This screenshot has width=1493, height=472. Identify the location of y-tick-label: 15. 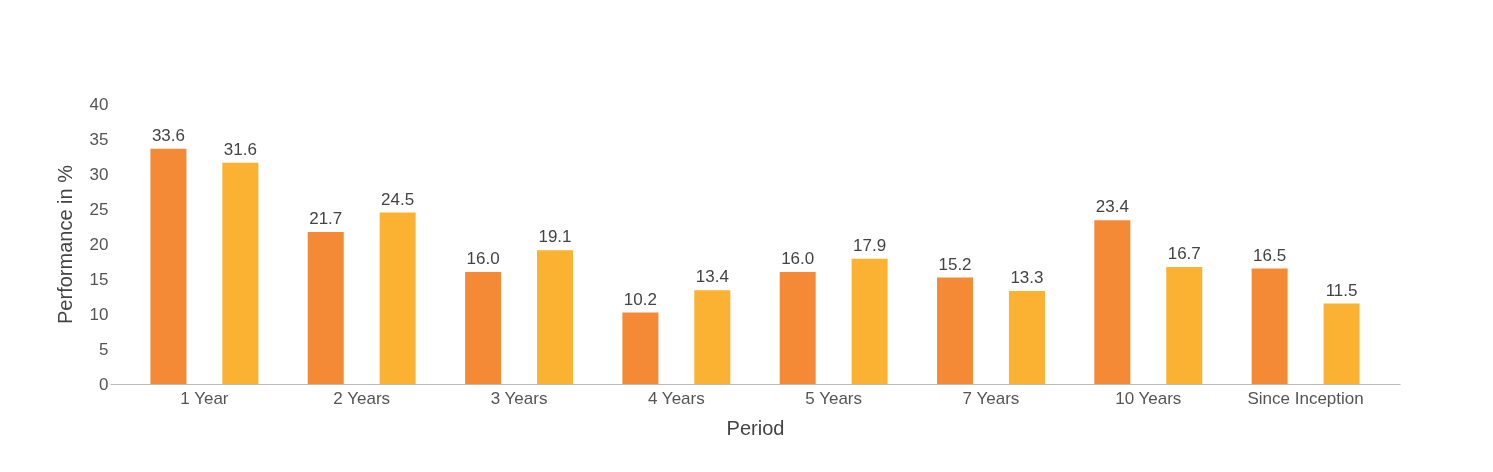
(99, 279).